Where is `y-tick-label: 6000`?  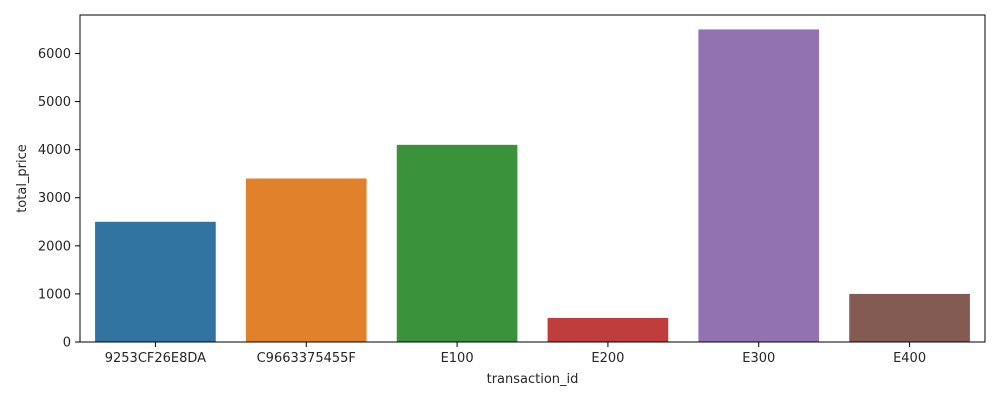
y-tick-label: 6000 is located at coordinates (54, 54).